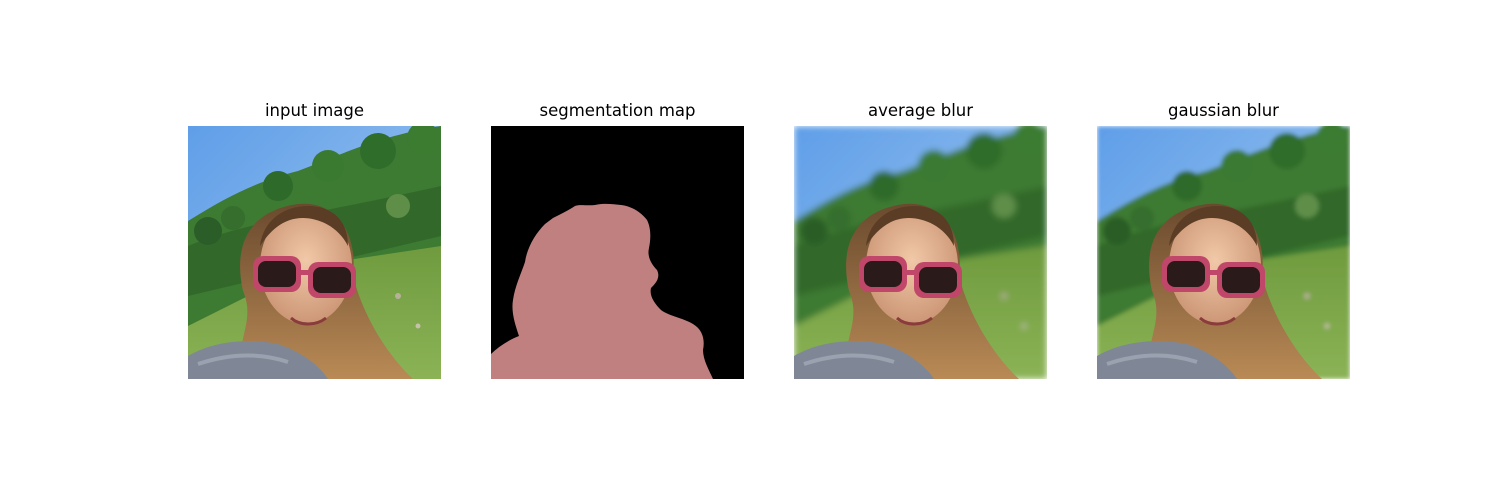 This screenshot has height=500, width=1500. I want to click on panel-gaussian-blur: gaussian blur, so click(1223, 239).